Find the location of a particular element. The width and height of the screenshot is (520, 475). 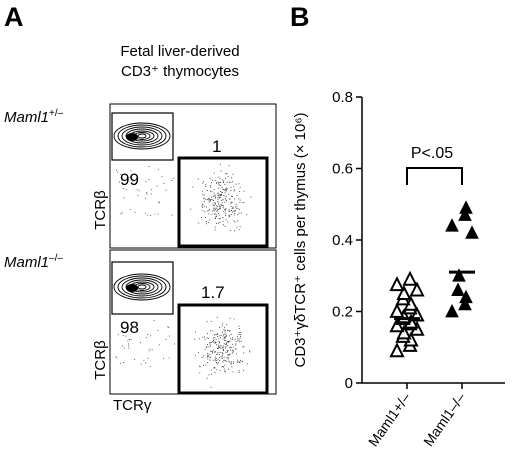

data-point is located at coordinates (404, 293).